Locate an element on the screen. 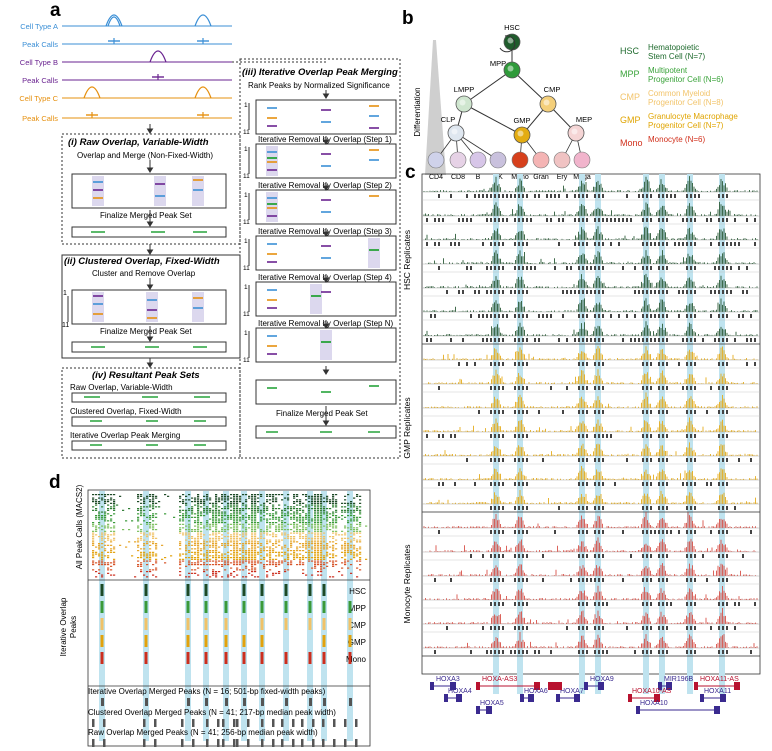  panel-d-label: d is located at coordinates (55, 482).